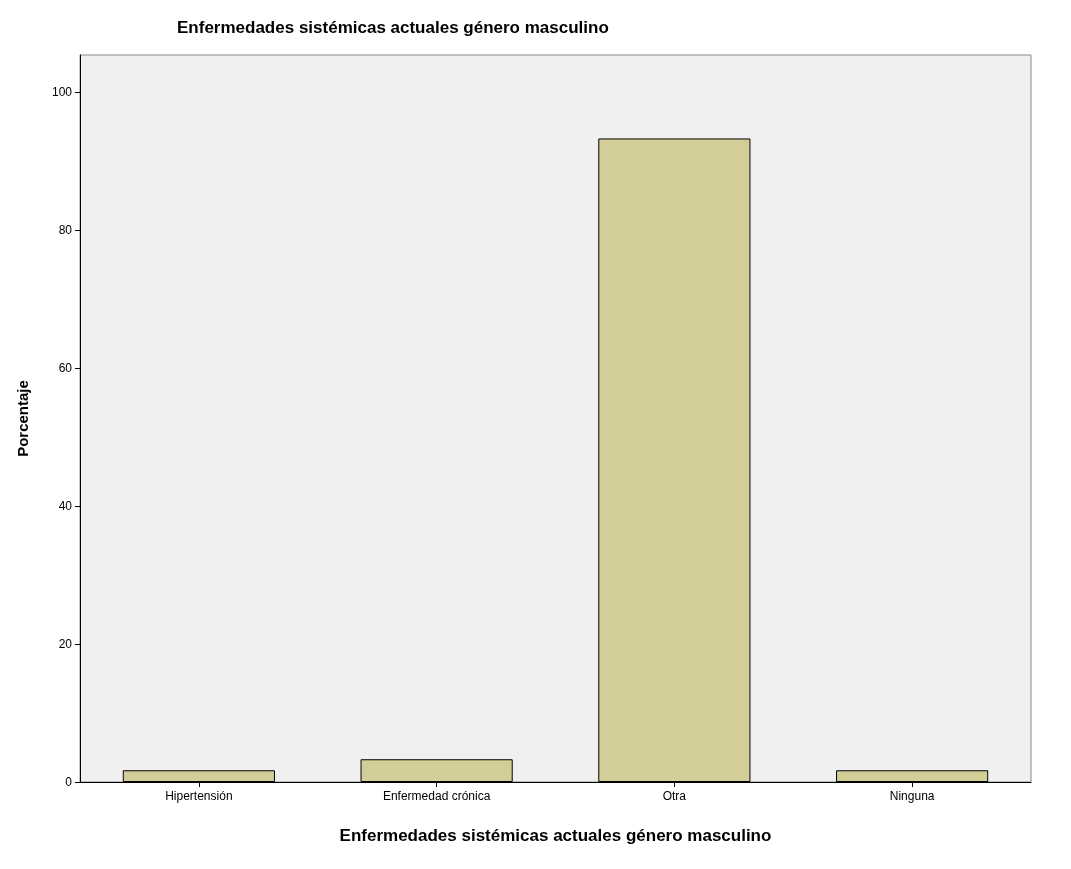 The image size is (1071, 869). What do you see at coordinates (65, 368) in the screenshot?
I see `y-tick-label: 60` at bounding box center [65, 368].